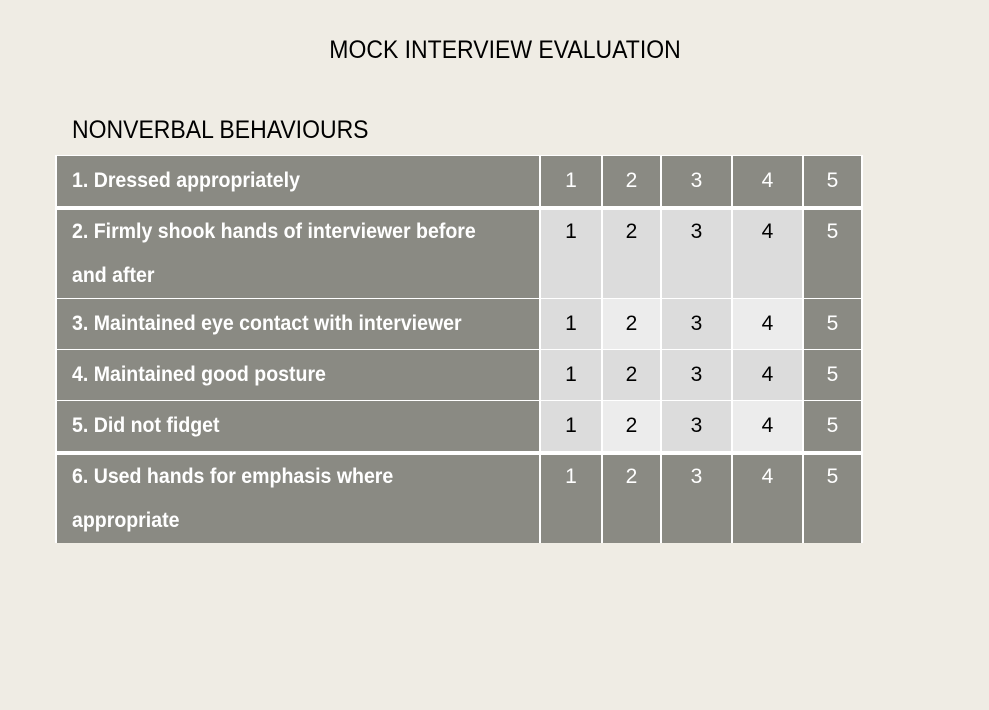 This screenshot has width=989, height=710. I want to click on criterion-label: 1. Dressed appropriately, so click(298, 181).